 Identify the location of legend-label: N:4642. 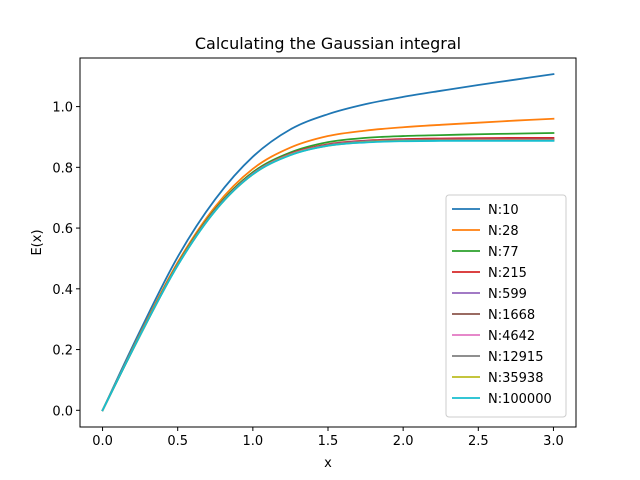
(511, 336).